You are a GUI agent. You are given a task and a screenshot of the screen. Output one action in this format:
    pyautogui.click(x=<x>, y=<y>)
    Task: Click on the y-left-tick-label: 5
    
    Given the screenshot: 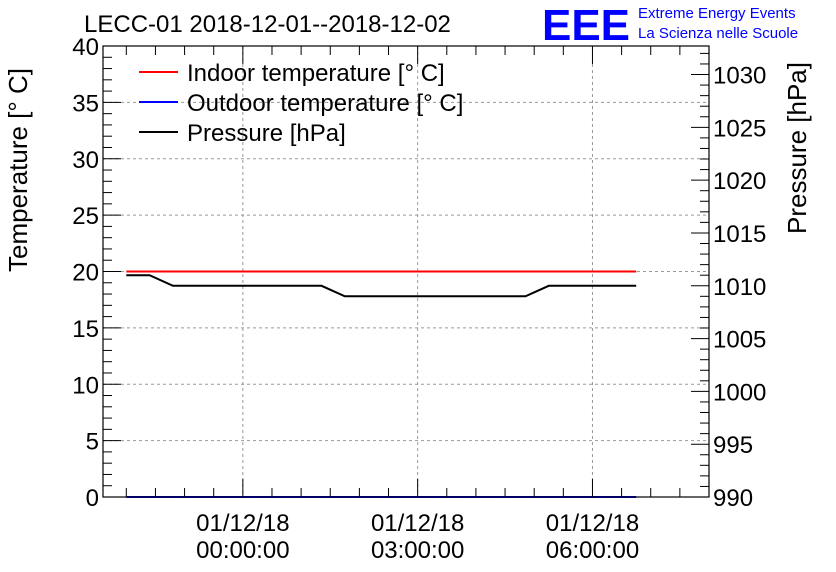 What is the action you would take?
    pyautogui.click(x=92, y=442)
    